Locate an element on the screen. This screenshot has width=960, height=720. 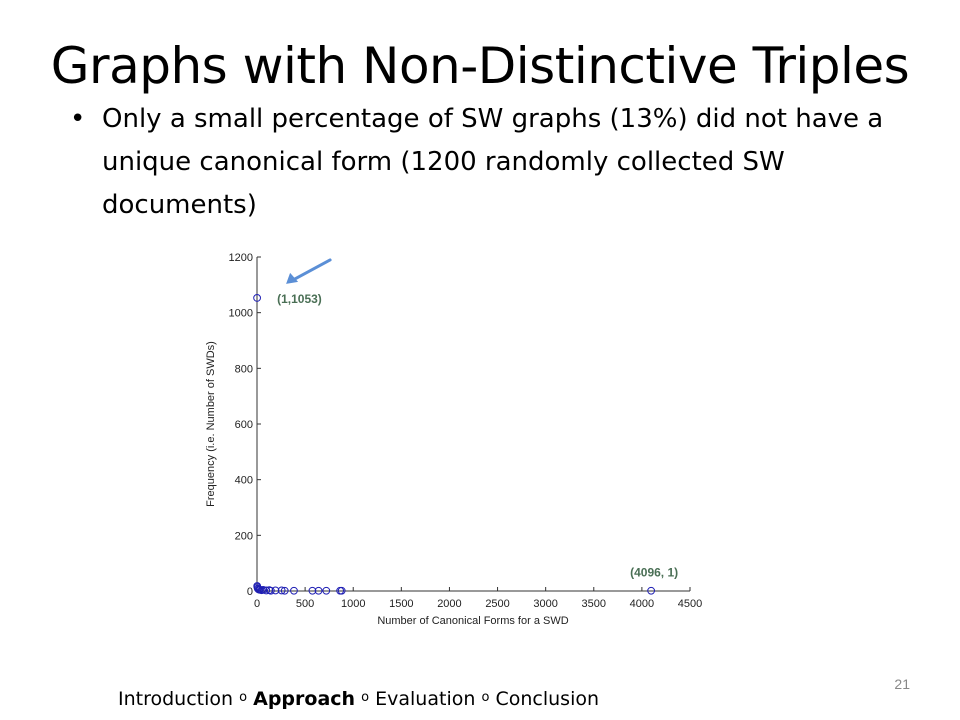
y-tick-label: 1200 is located at coordinates (241, 258).